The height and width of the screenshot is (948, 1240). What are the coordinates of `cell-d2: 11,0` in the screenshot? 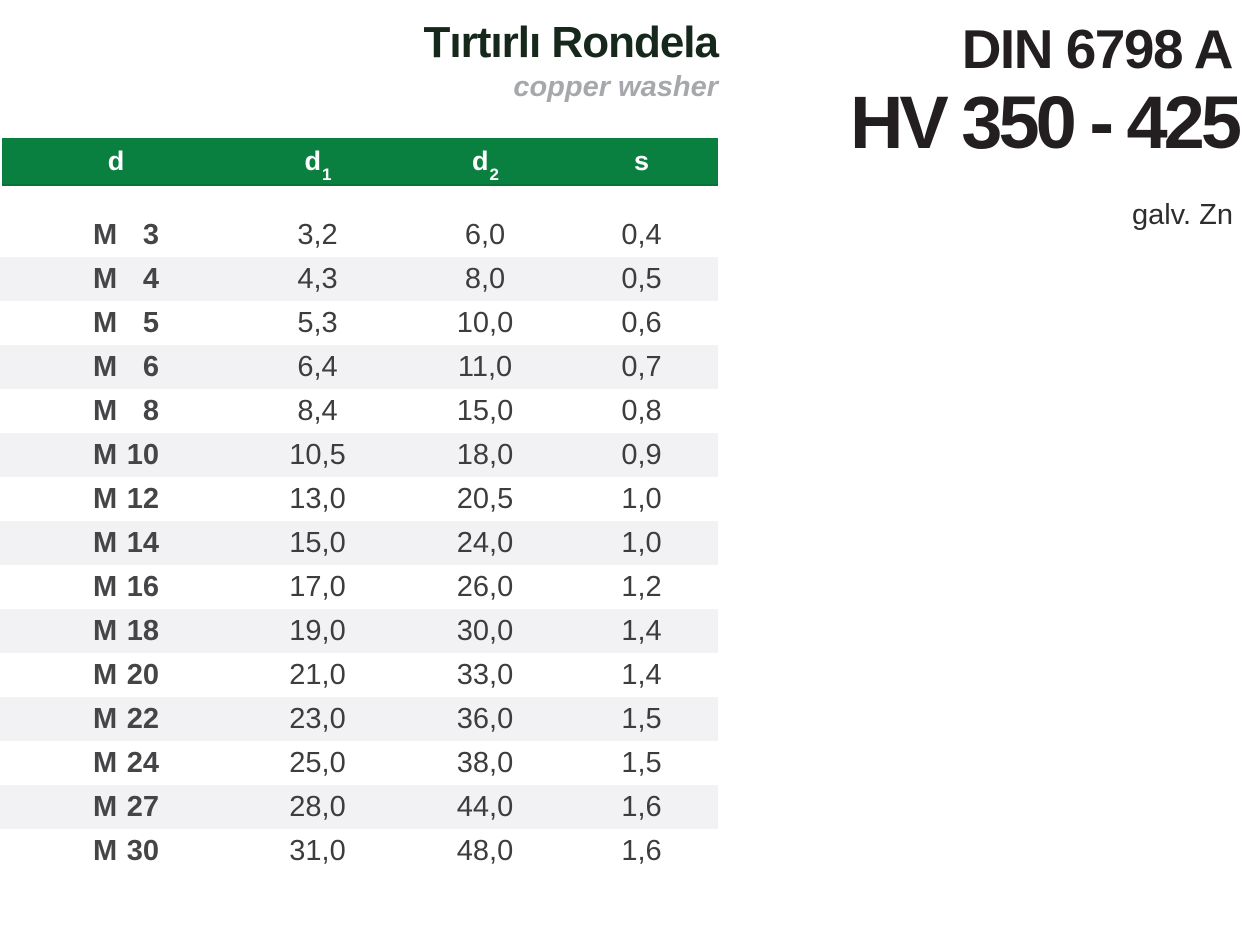 It's located at (485, 366).